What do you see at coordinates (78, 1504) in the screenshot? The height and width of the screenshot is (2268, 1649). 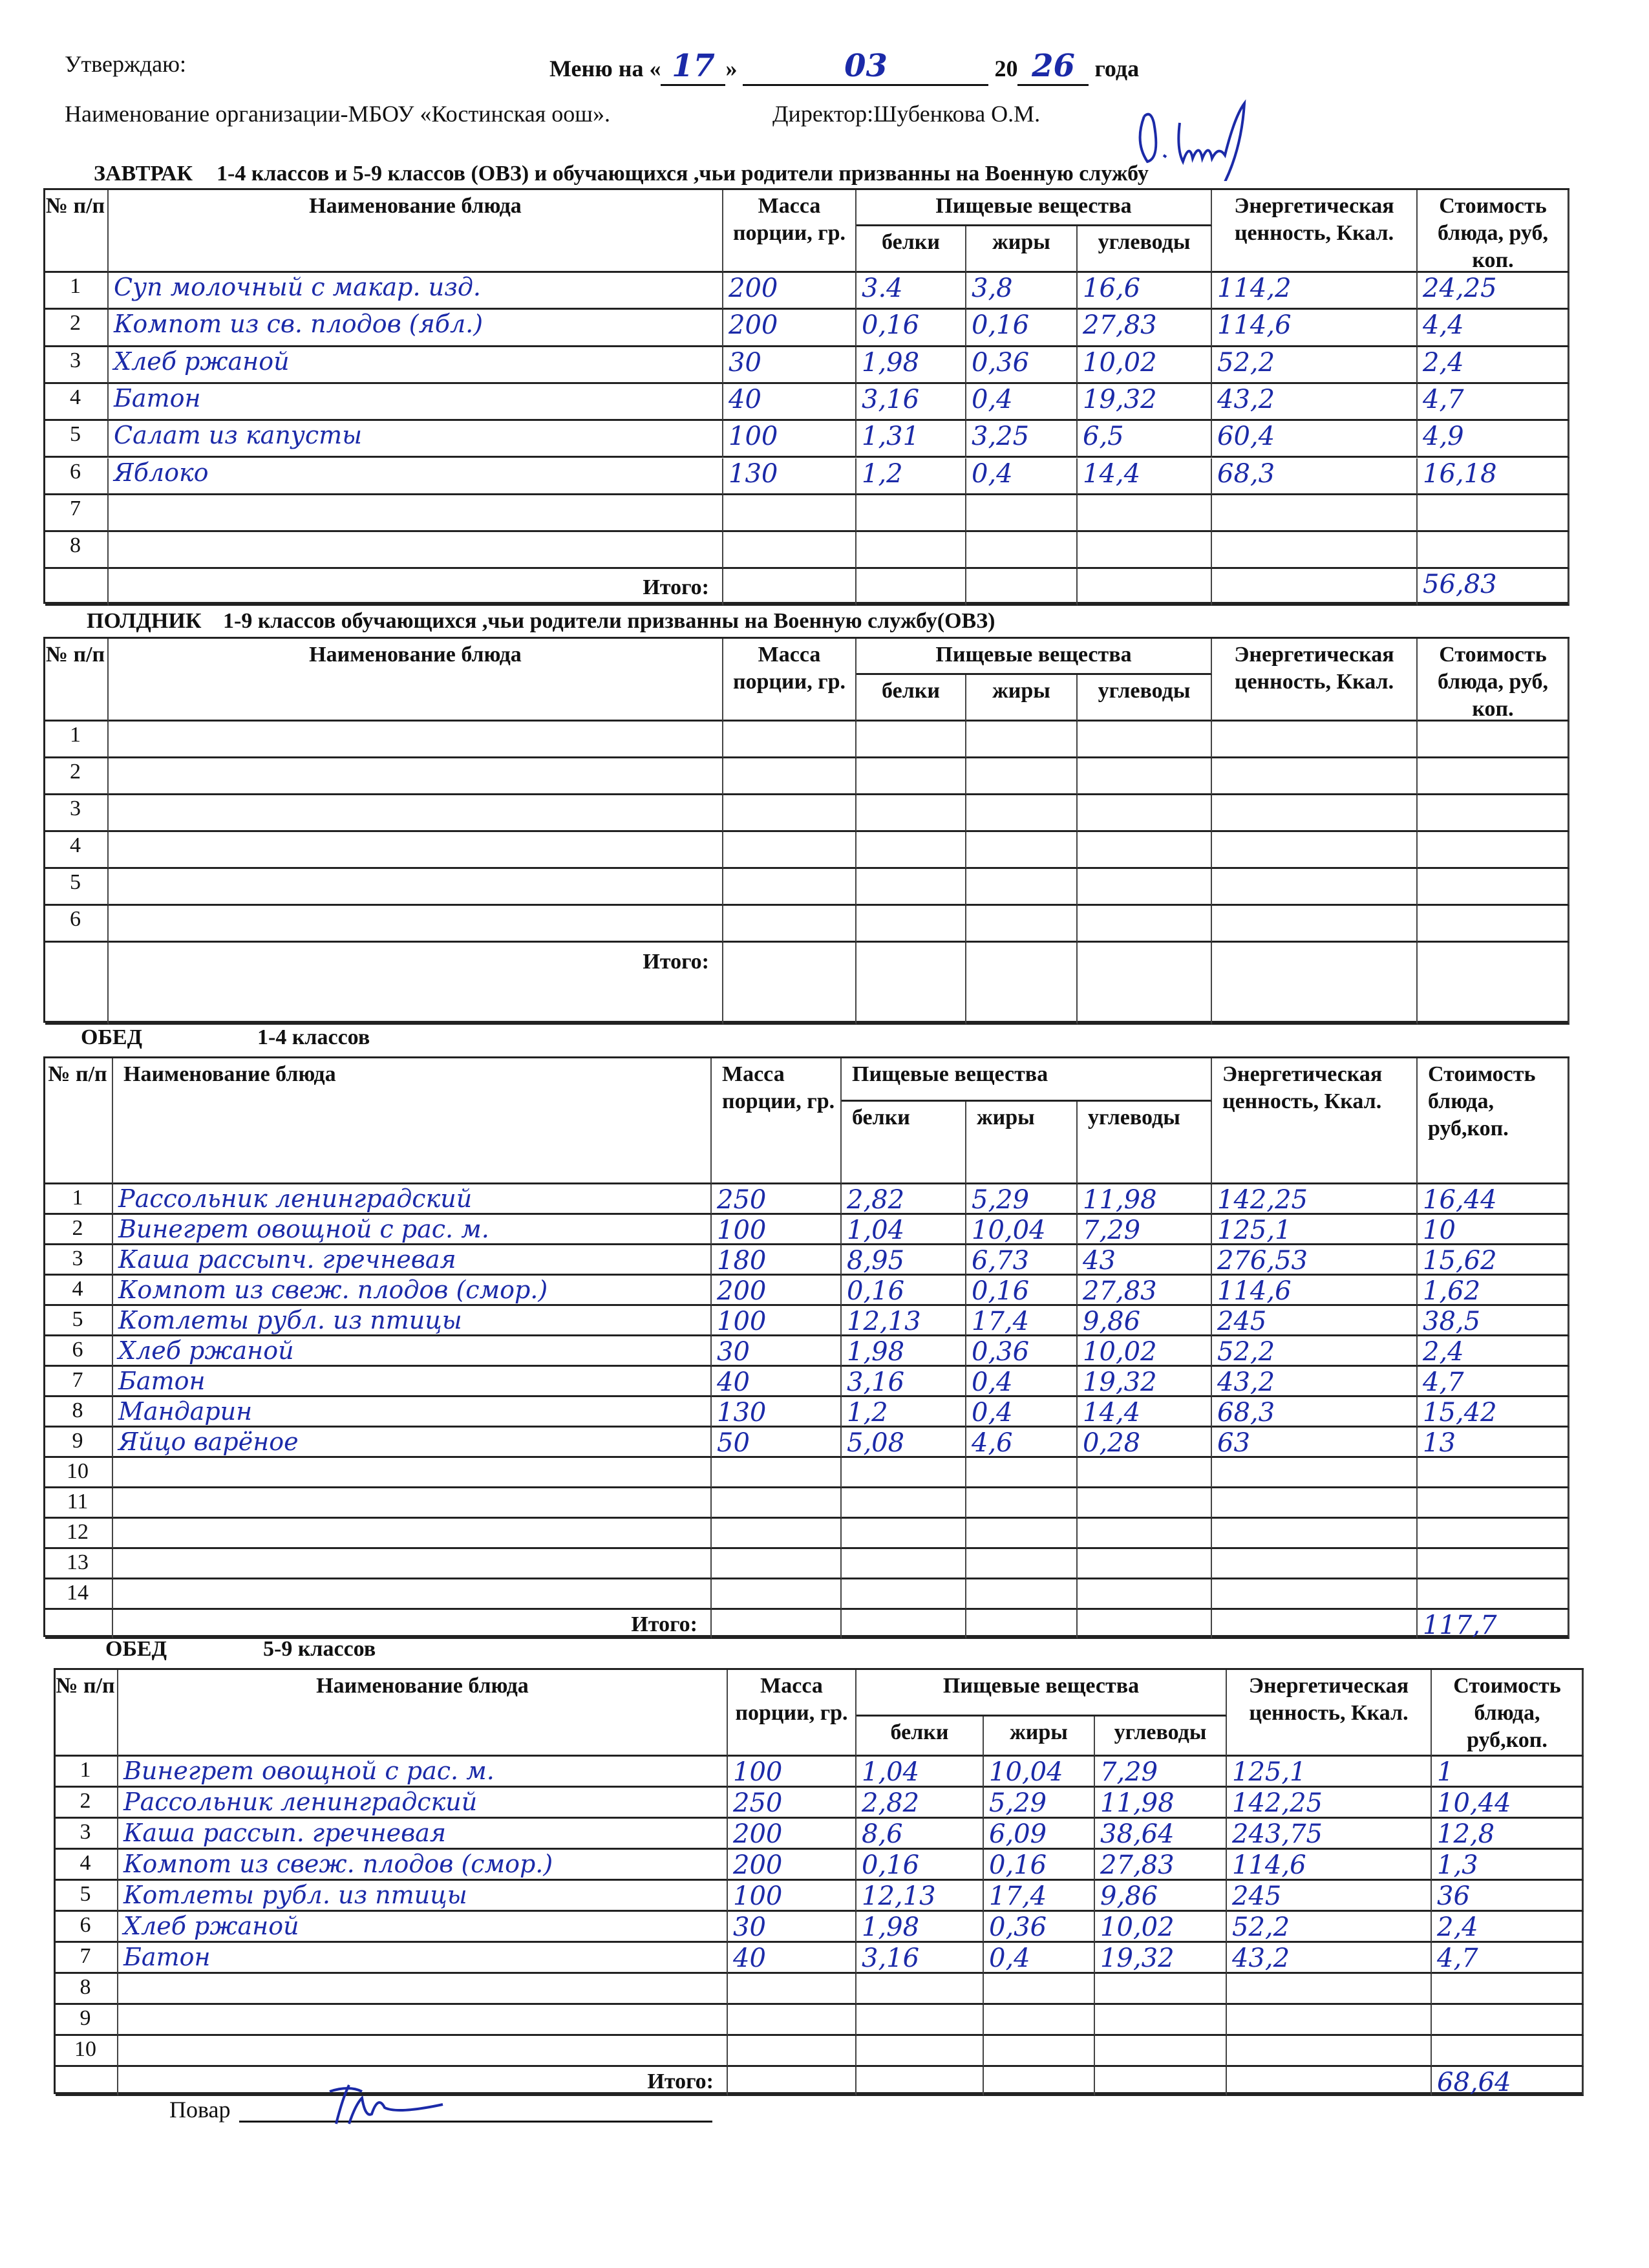 I see `cell-num: 11` at bounding box center [78, 1504].